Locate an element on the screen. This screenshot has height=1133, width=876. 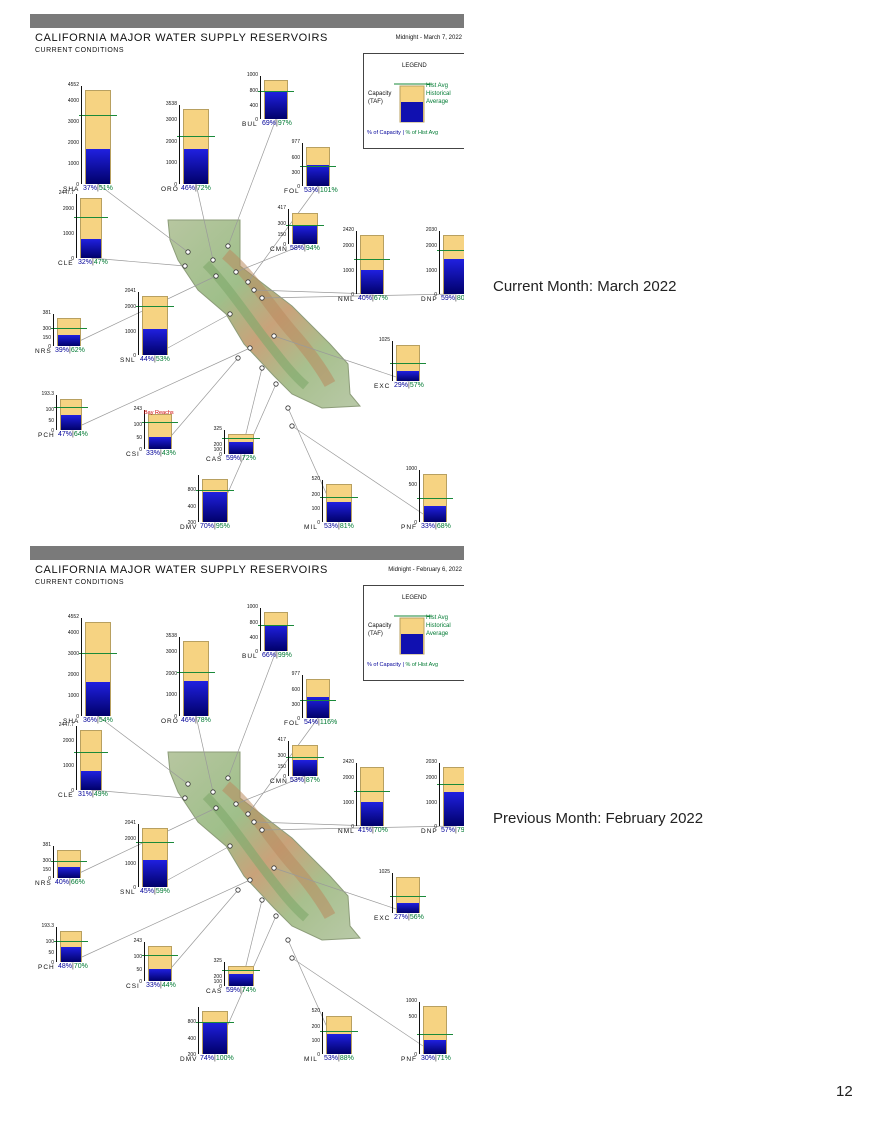
axis-tick-label: 800 is located at coordinates (253, 623).